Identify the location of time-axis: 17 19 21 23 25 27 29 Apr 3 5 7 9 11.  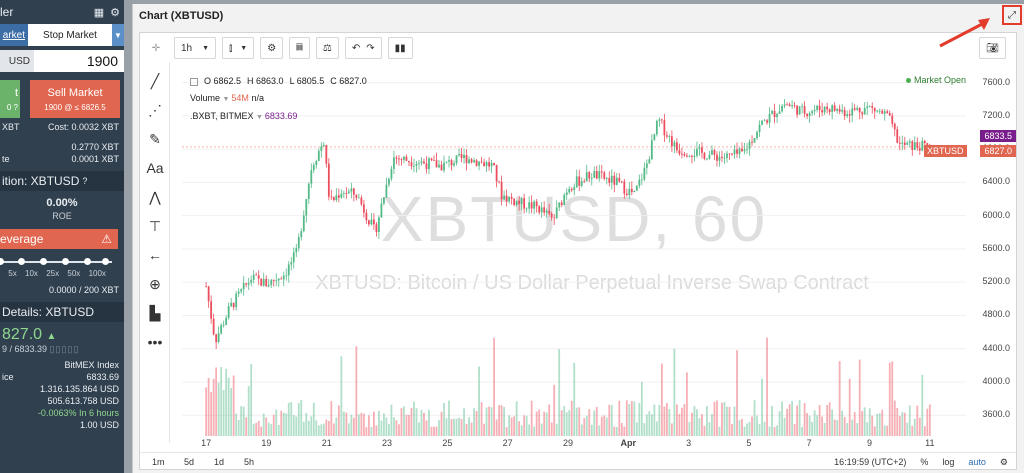
(574, 444).